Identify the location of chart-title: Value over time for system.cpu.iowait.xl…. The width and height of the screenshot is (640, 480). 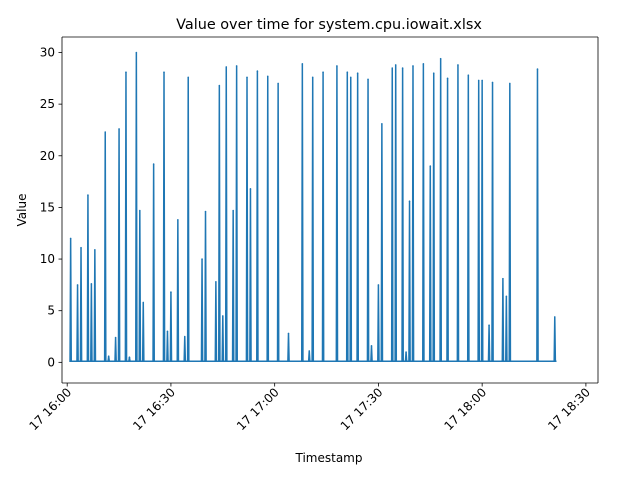
(329, 25).